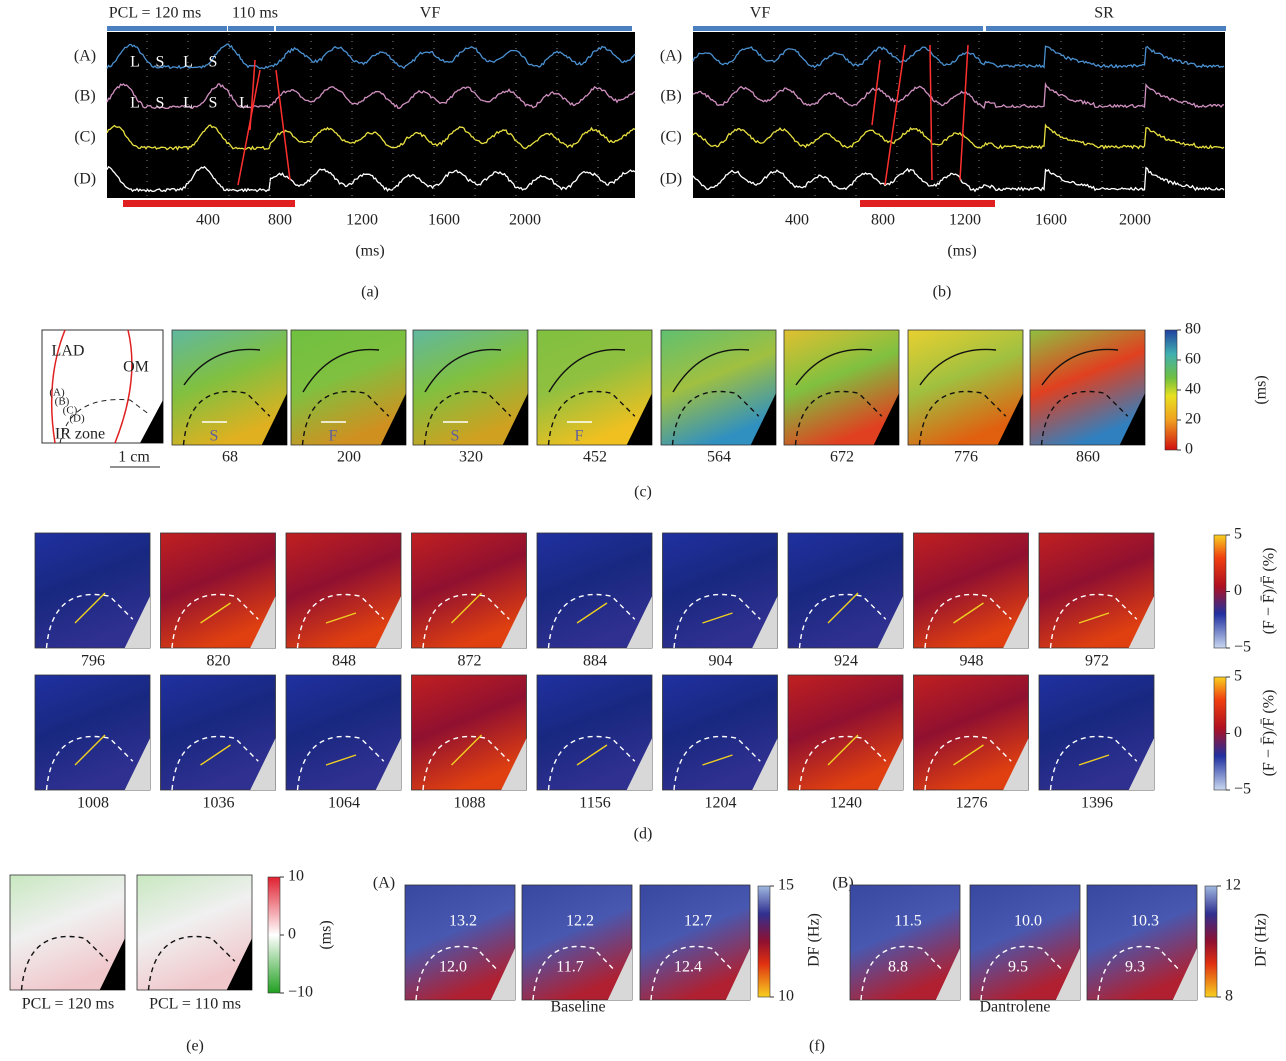 This screenshot has height=1061, width=1286. What do you see at coordinates (470, 803) in the screenshot?
I see `frame-time: 1088` at bounding box center [470, 803].